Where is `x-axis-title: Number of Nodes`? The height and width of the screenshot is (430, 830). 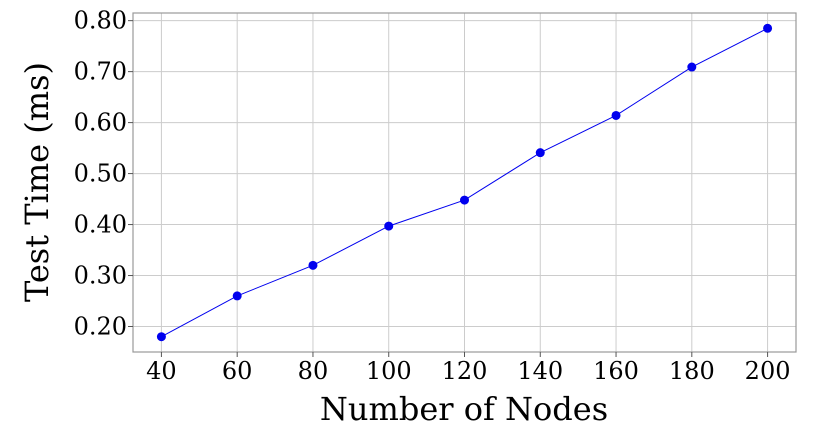 x-axis-title: Number of Nodes is located at coordinates (464, 409).